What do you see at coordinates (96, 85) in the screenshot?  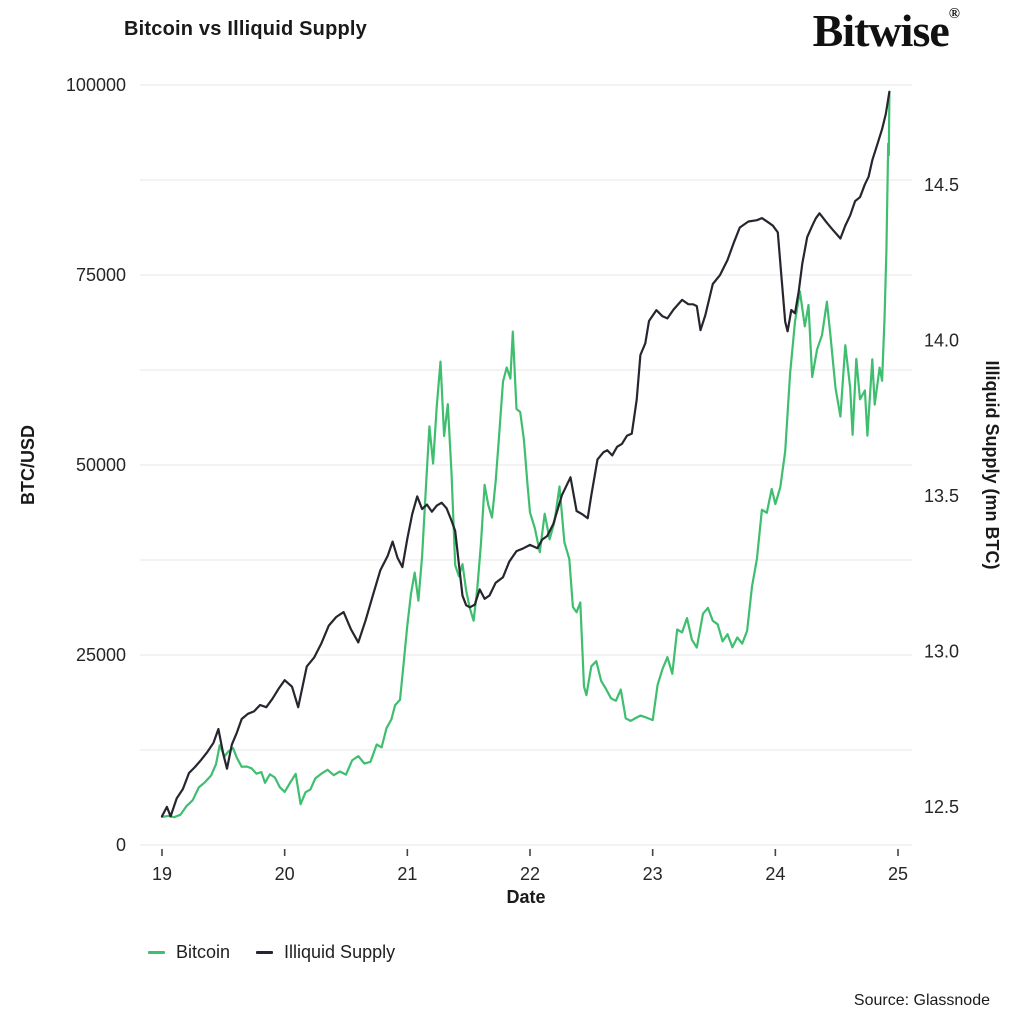 I see `y-left-tick-label: 100000` at bounding box center [96, 85].